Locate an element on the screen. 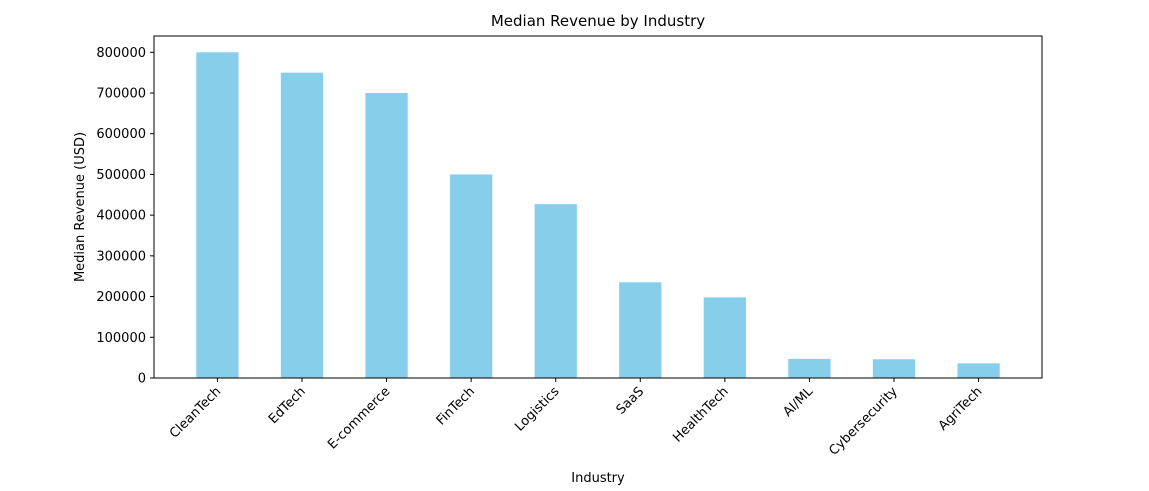 Image resolution: width=1149 pixels, height=491 pixels. y-tick-label: 200000 is located at coordinates (121, 297).